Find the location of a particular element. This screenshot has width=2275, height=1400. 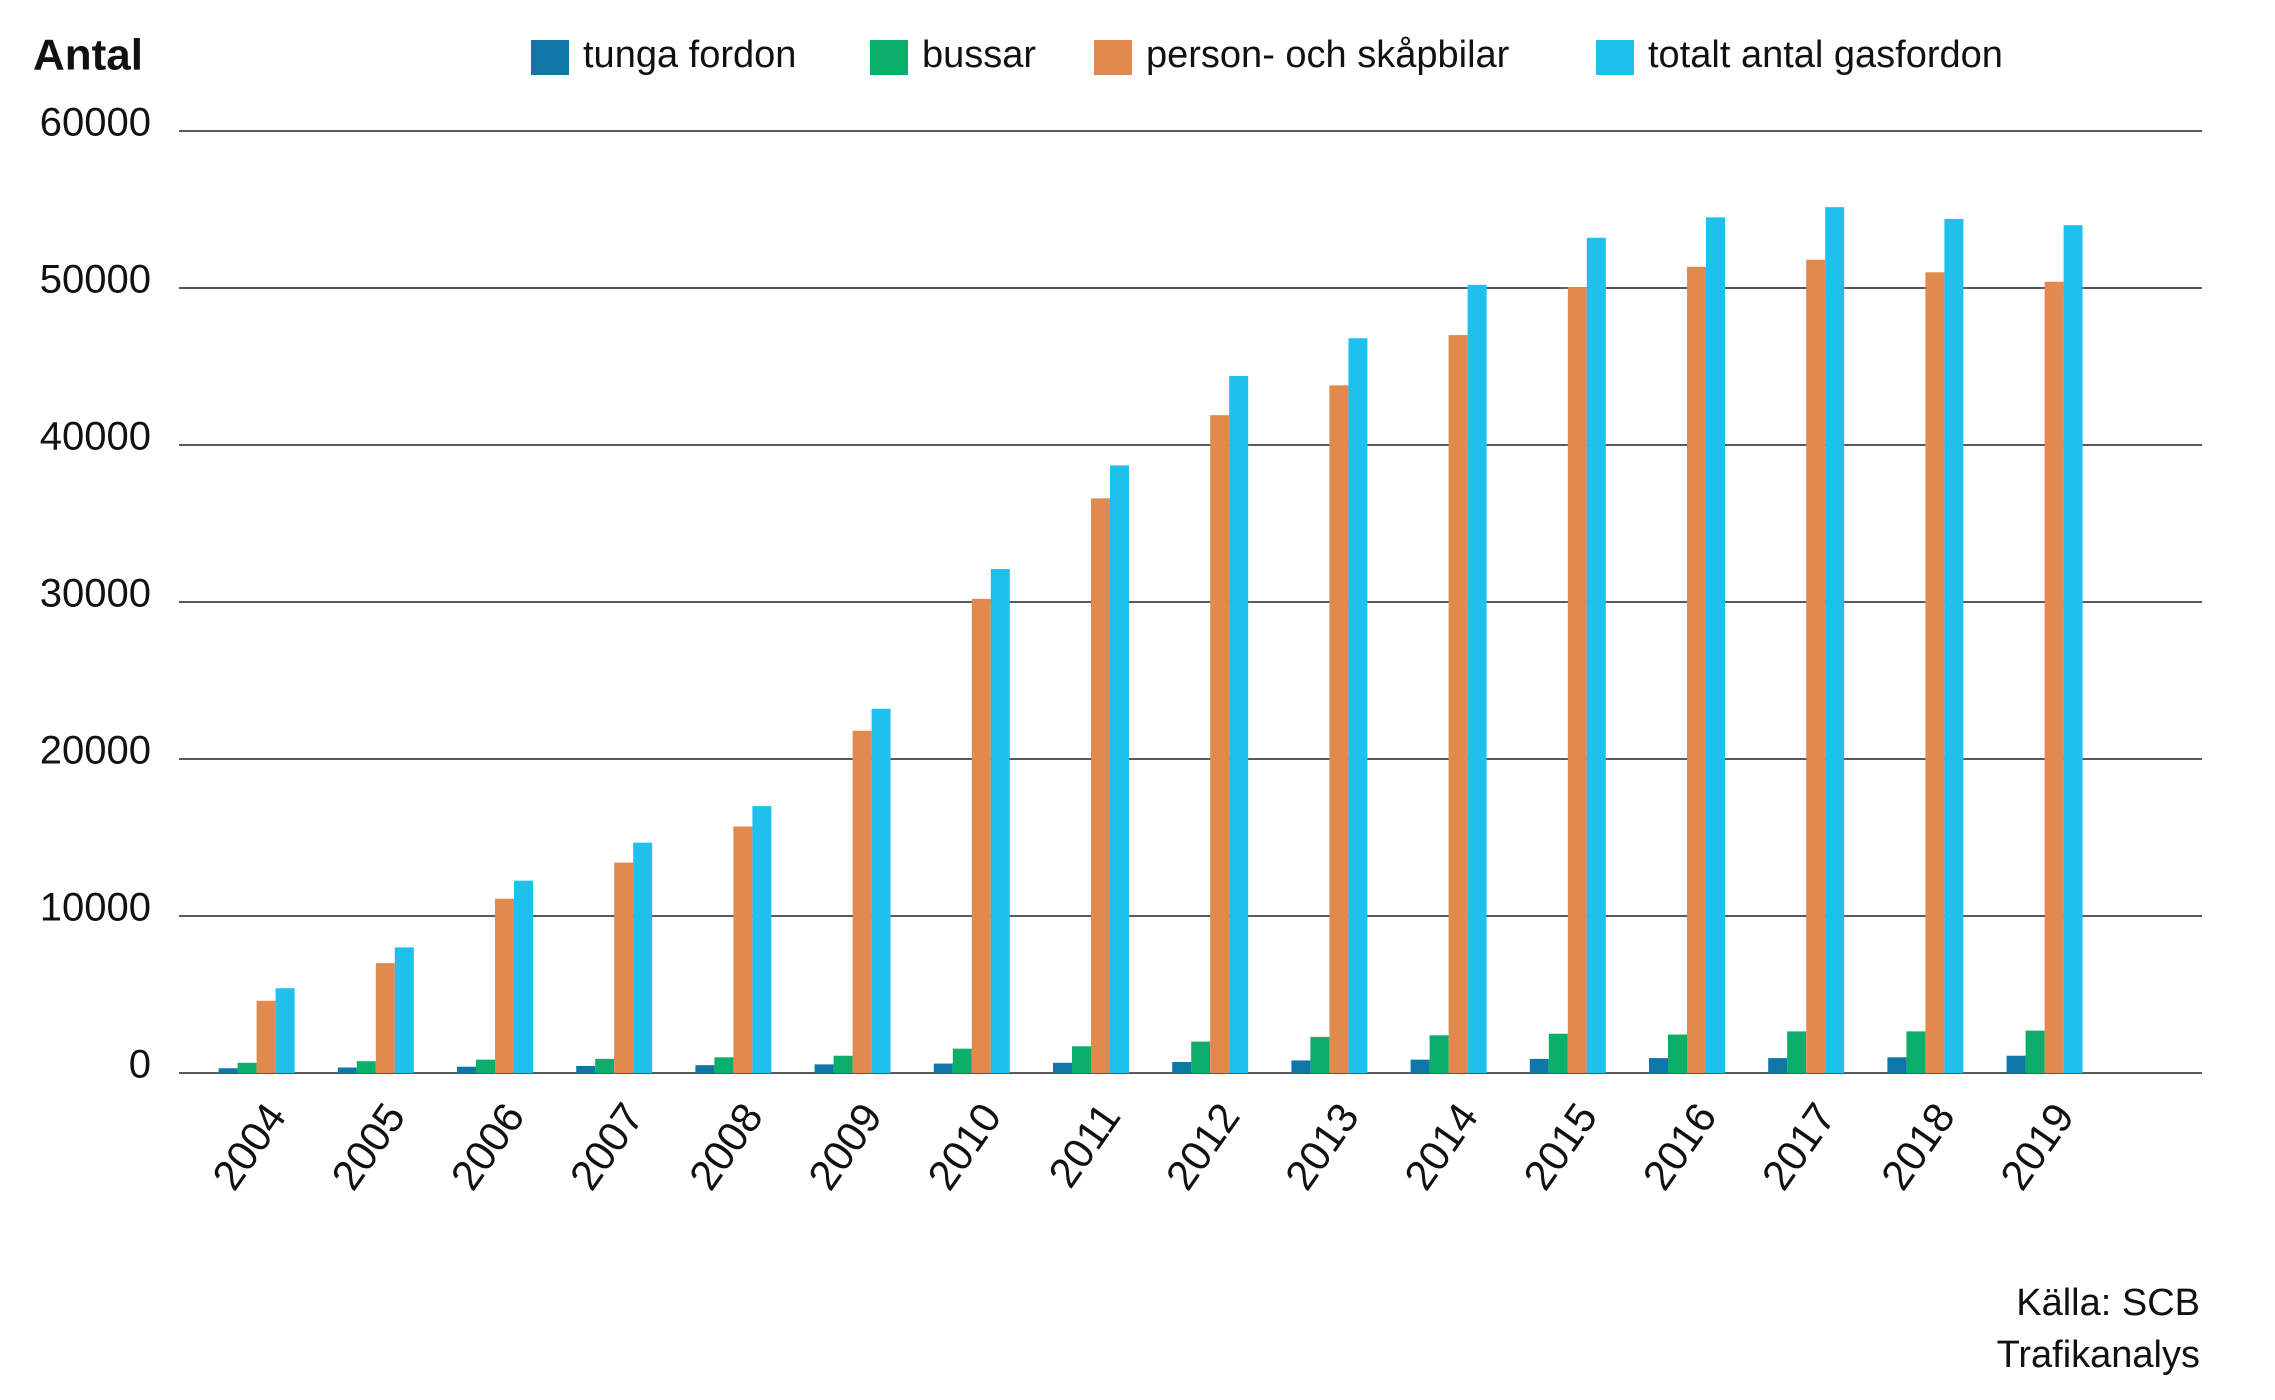

y-tick-label: 30000 is located at coordinates (95, 594).